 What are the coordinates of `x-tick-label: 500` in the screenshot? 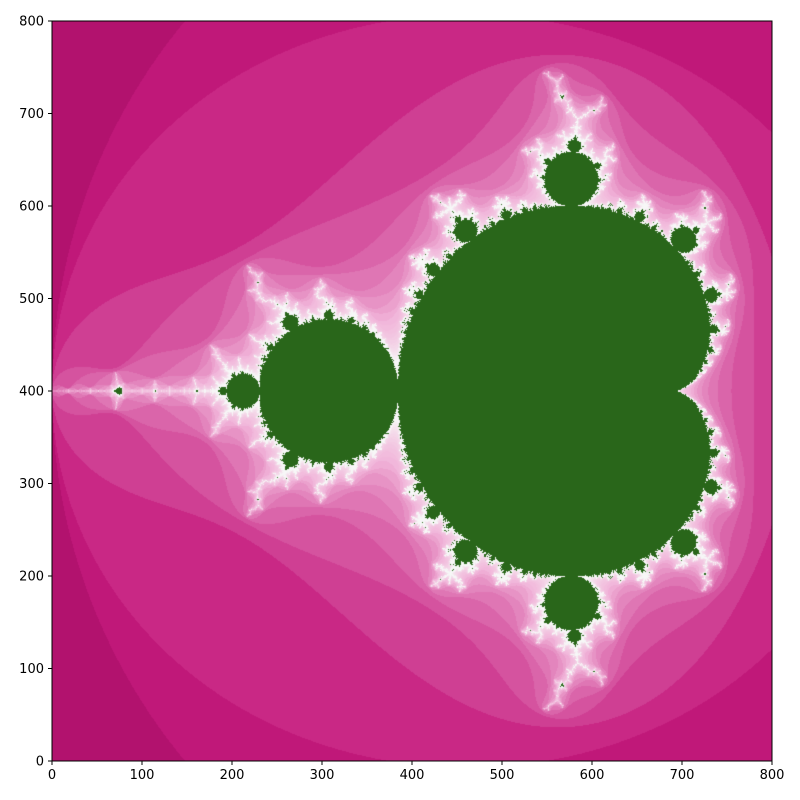 It's located at (502, 775).